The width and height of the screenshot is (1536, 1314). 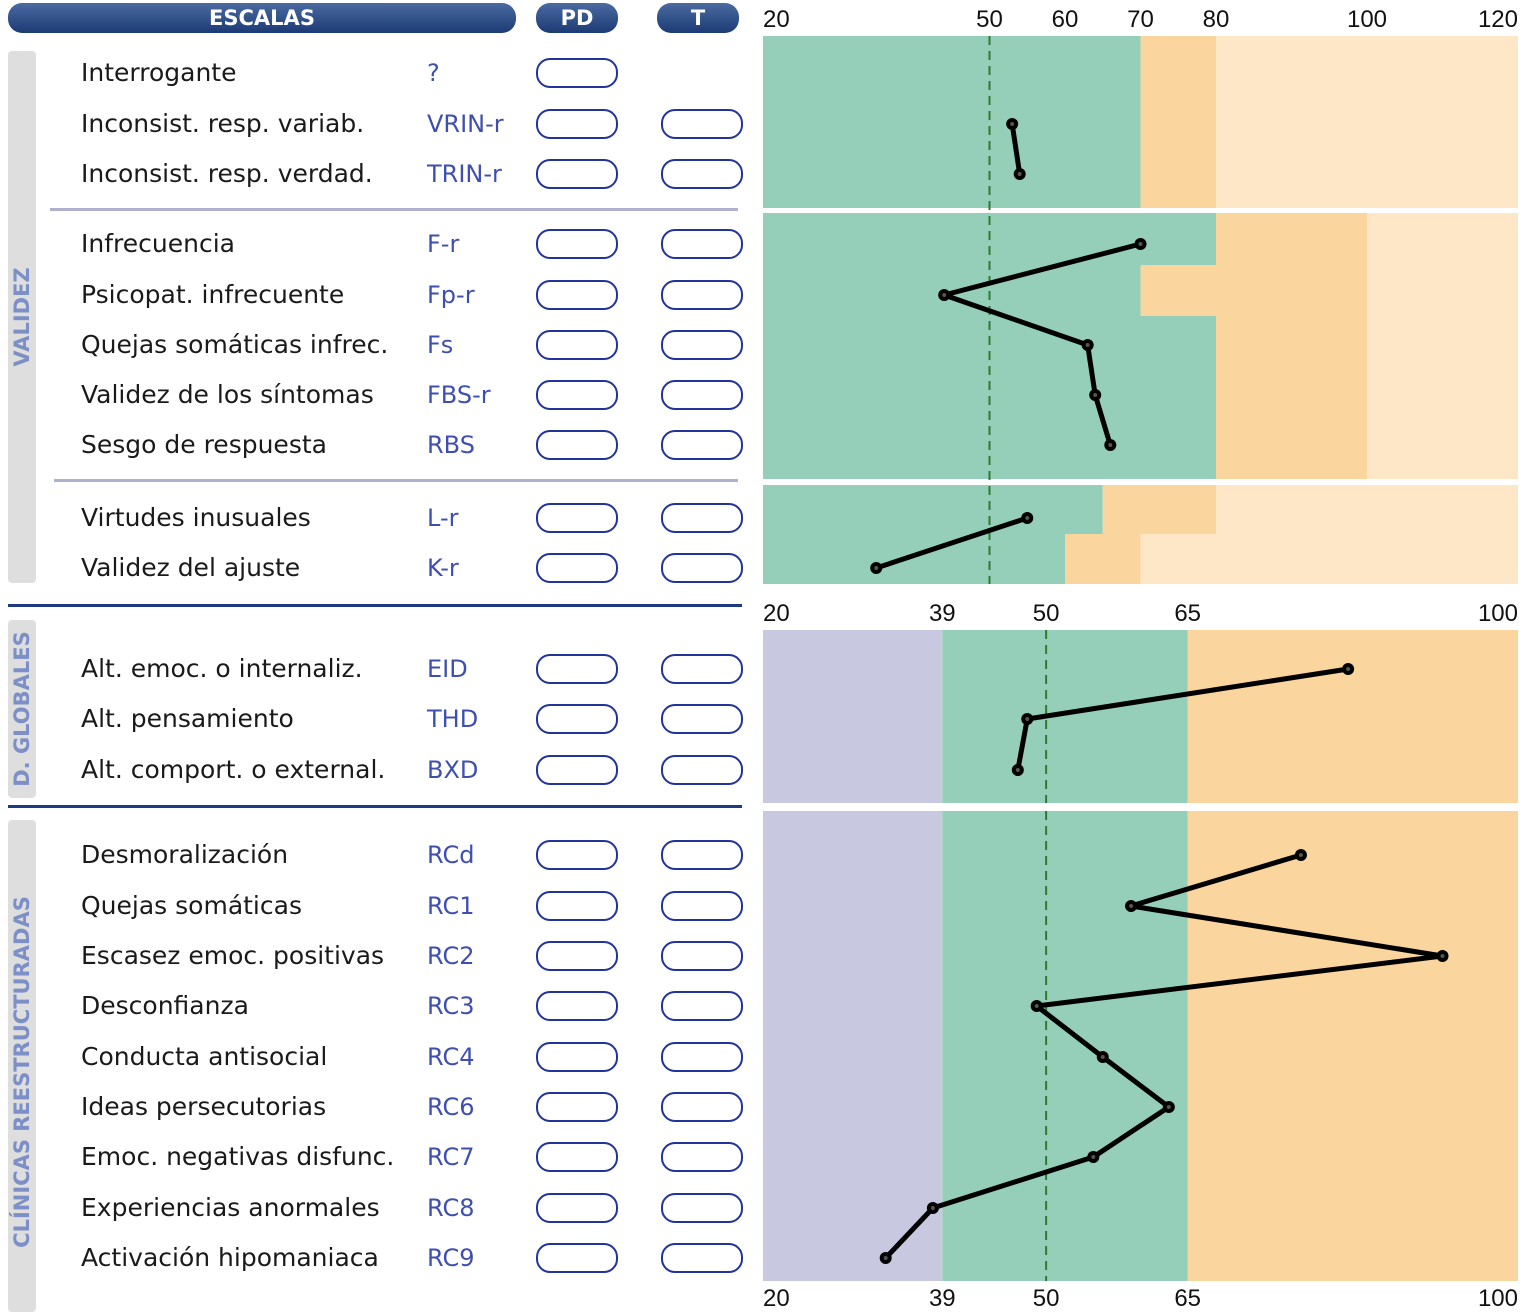 I want to click on tick-label: 70, so click(x=1140, y=19).